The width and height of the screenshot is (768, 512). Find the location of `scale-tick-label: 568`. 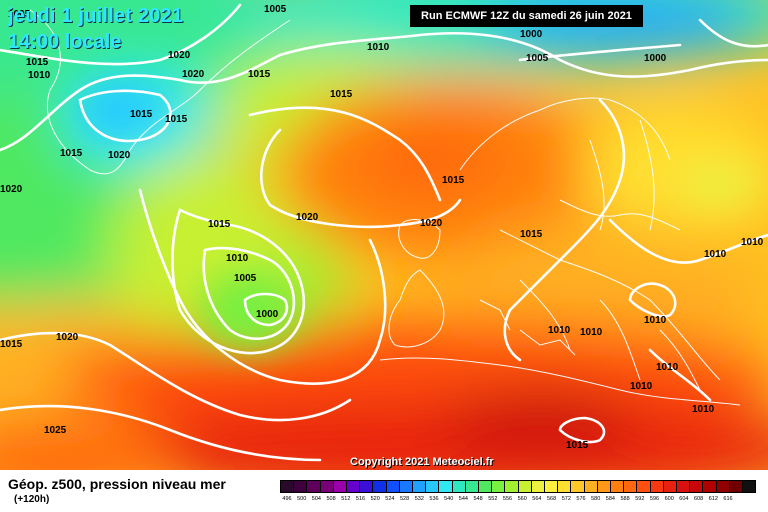

scale-tick-label: 568 is located at coordinates (552, 499).